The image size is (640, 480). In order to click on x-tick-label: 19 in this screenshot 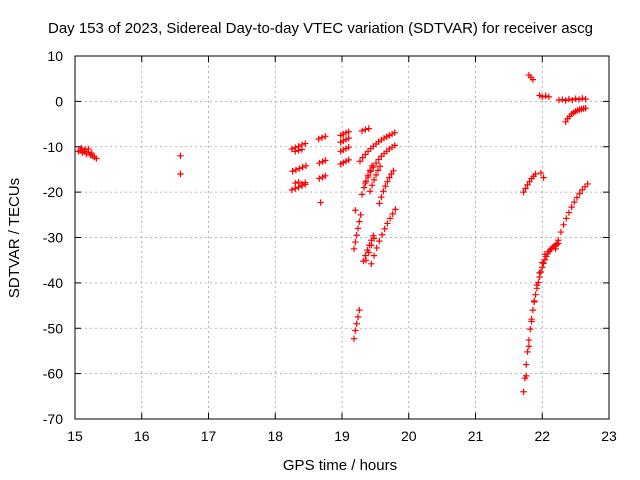, I will do `click(342, 436)`.